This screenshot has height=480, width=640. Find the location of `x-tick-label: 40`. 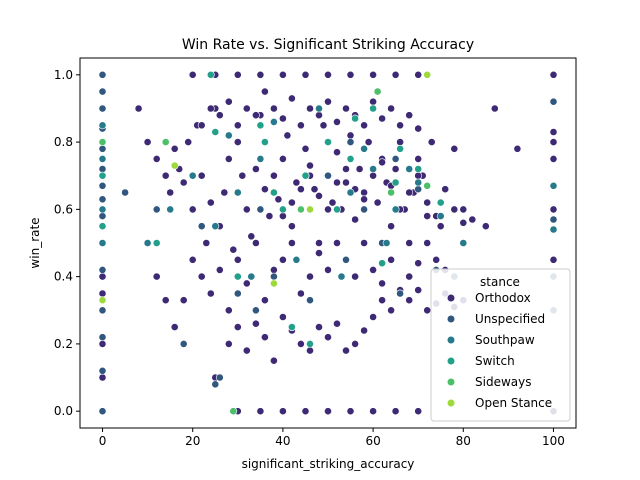

x-tick-label: 40 is located at coordinates (282, 441).